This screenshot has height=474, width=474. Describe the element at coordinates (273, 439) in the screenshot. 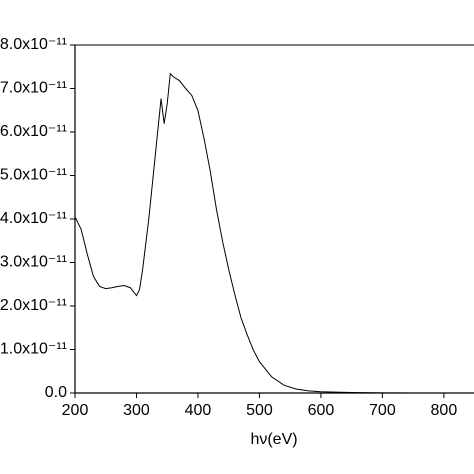

I see `x-axis-label: hν(eV)` at that location.